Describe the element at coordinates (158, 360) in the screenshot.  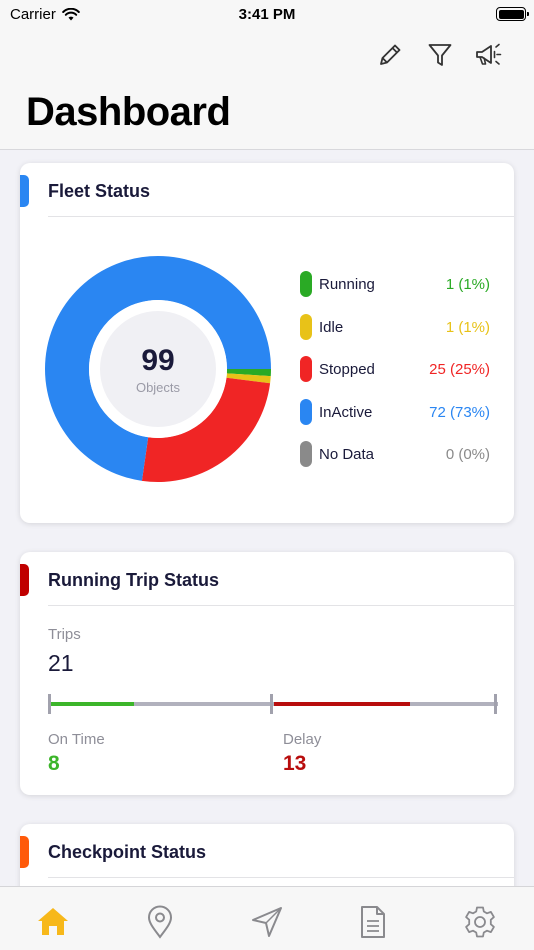
I see `total-objects-count: 99` at that location.